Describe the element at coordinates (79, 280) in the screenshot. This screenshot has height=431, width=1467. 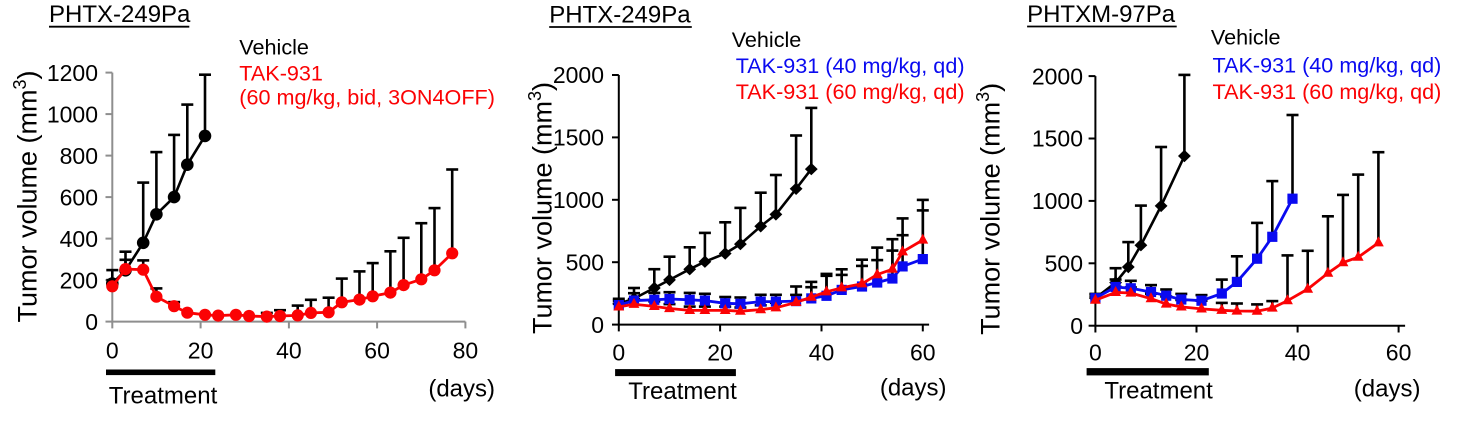
I see `svg-text: 200` at that location.